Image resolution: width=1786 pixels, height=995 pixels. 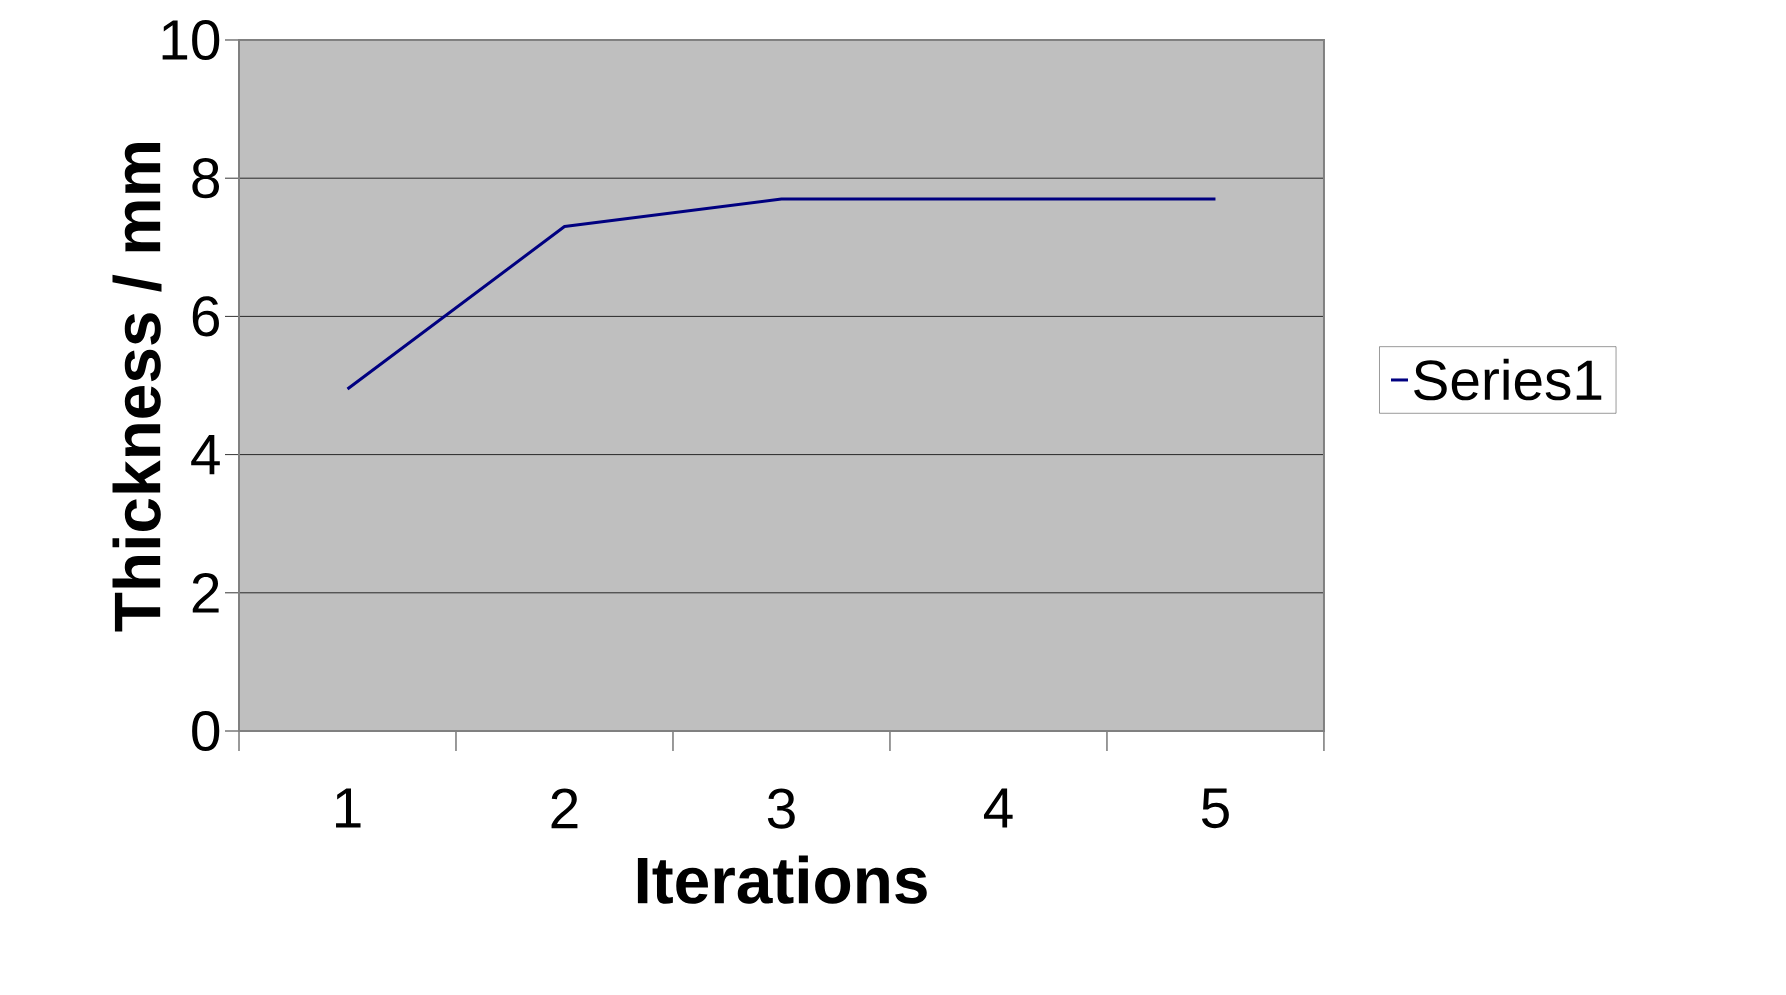 I want to click on y-tick-label: 0, so click(x=206, y=731).